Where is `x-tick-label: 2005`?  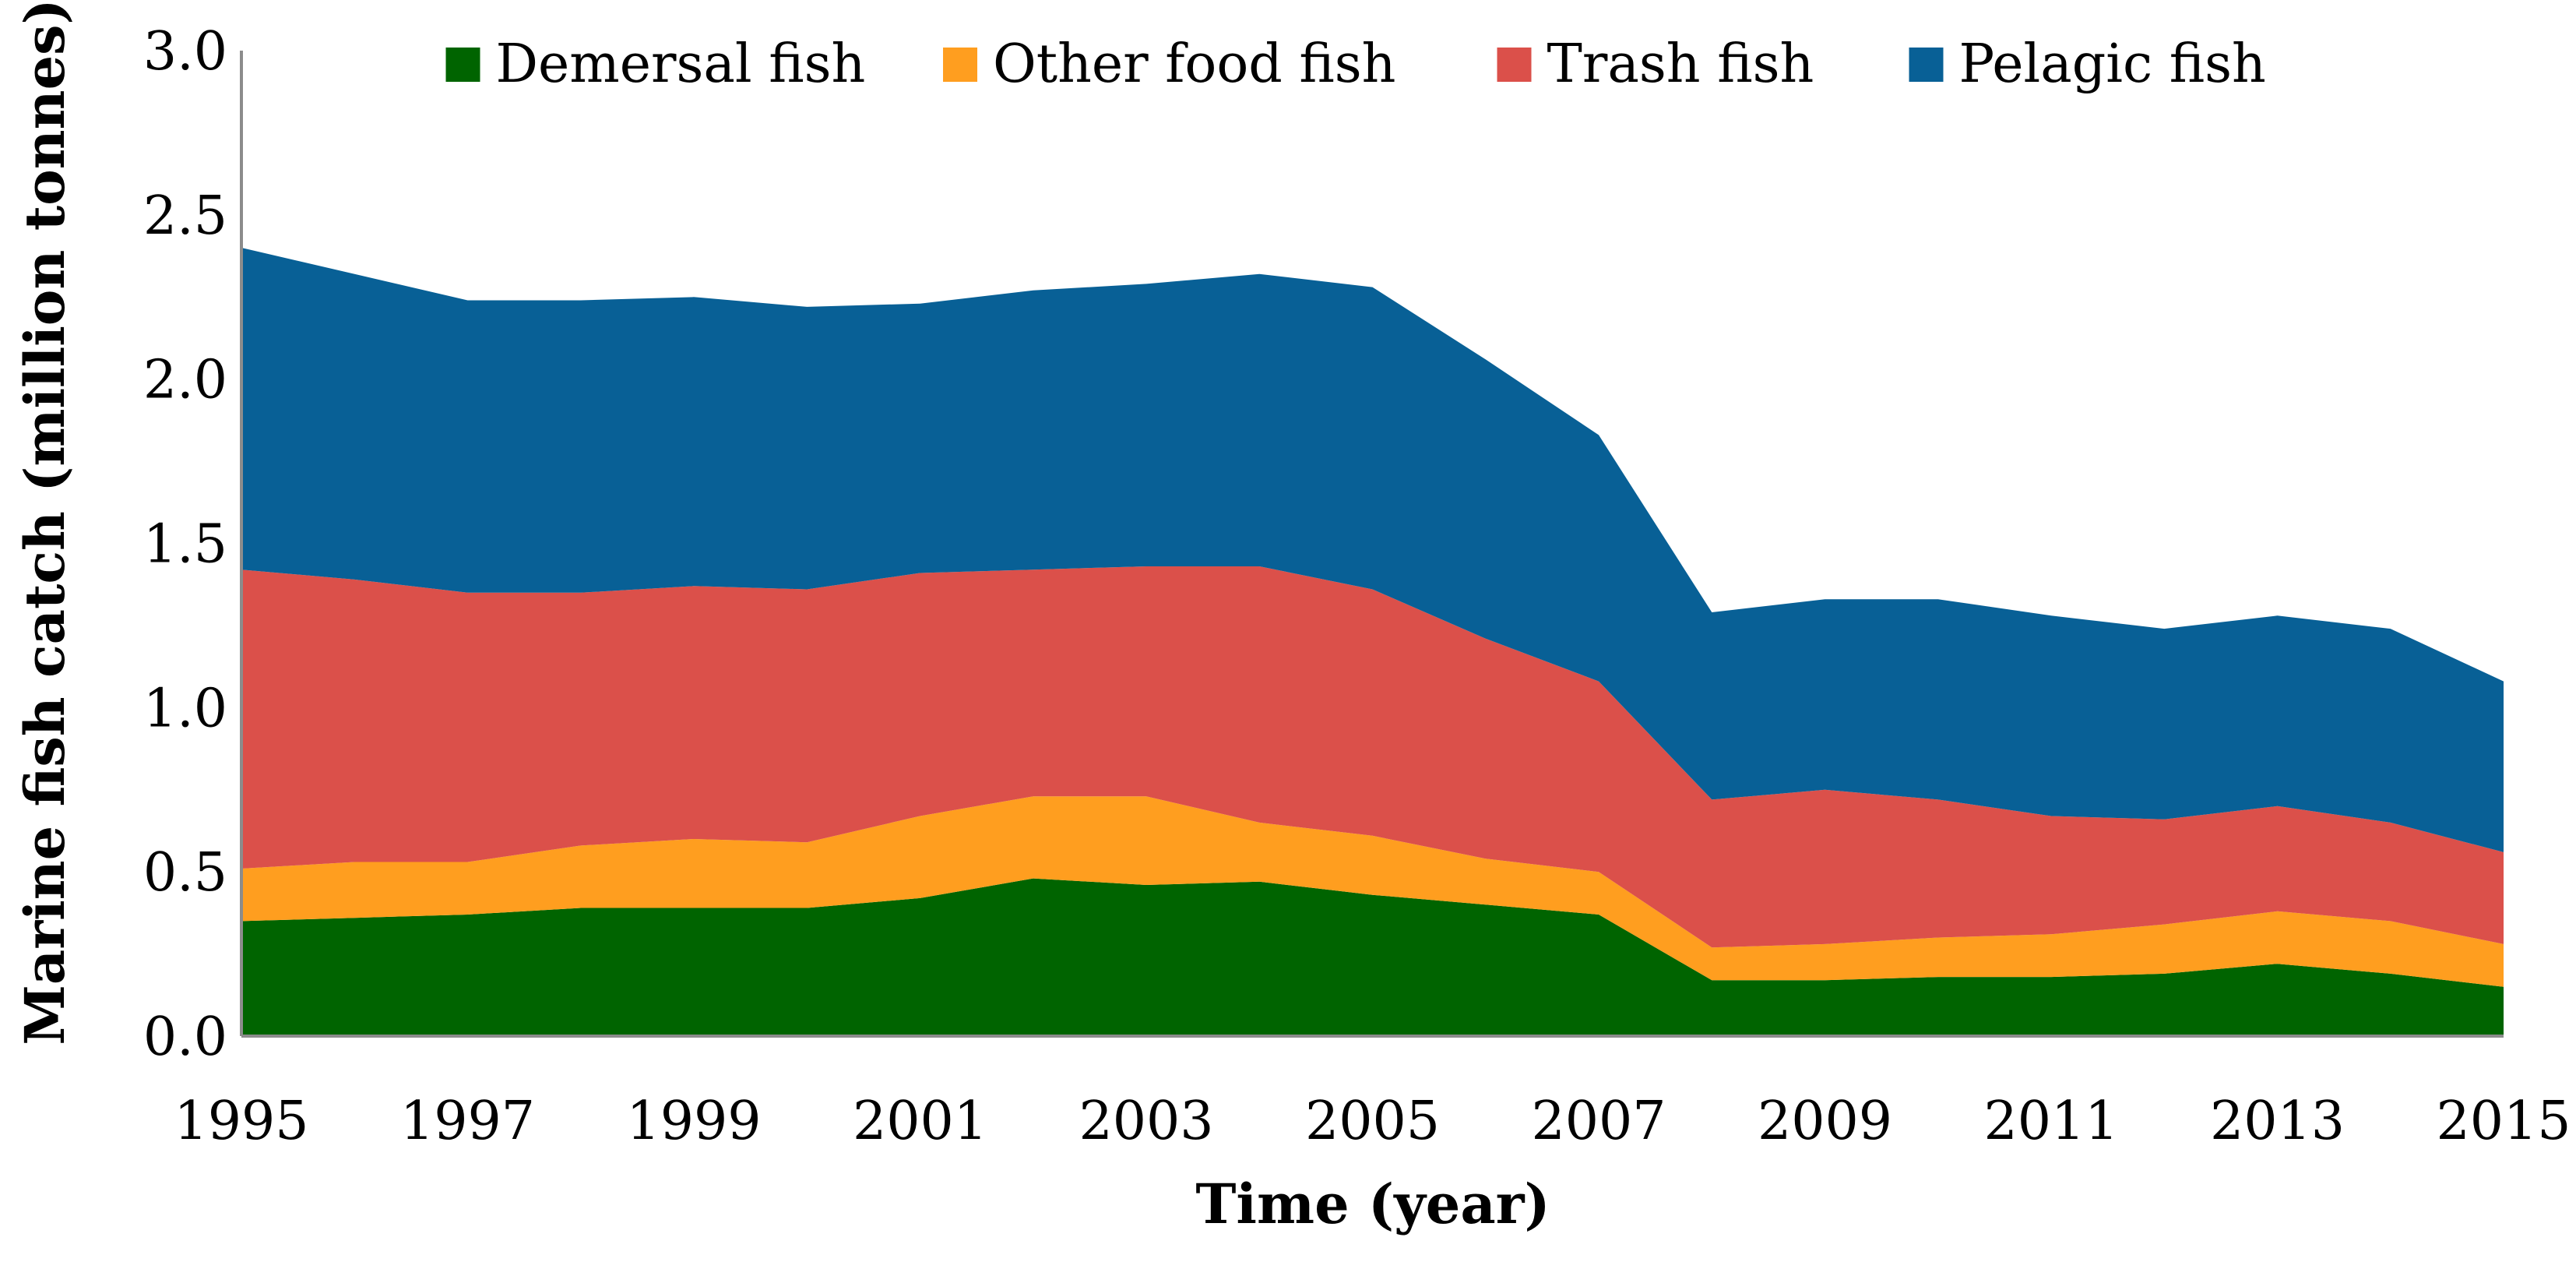
x-tick-label: 2005 is located at coordinates (1372, 1121).